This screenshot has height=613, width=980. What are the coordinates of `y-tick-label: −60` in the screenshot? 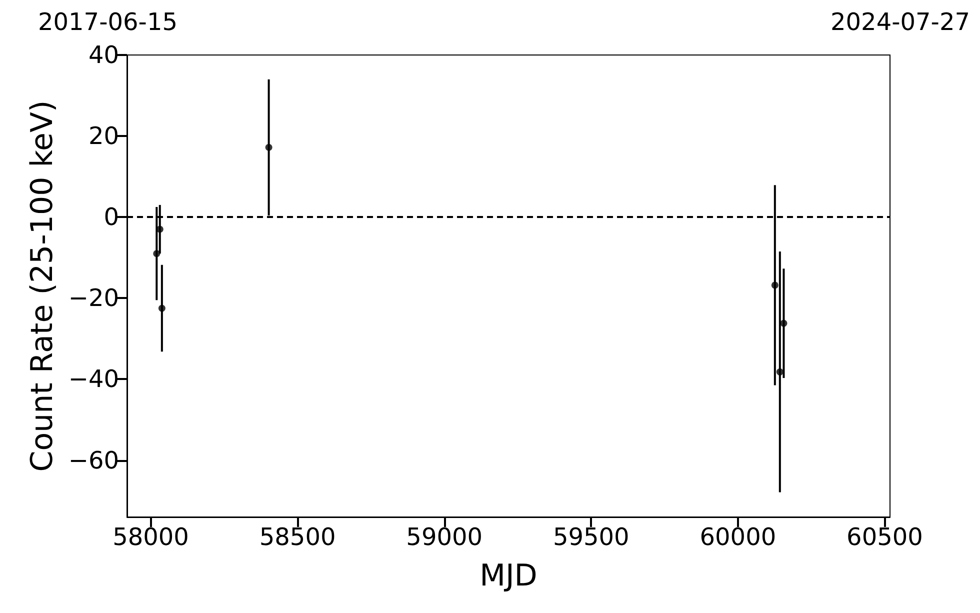 It's located at (93, 460).